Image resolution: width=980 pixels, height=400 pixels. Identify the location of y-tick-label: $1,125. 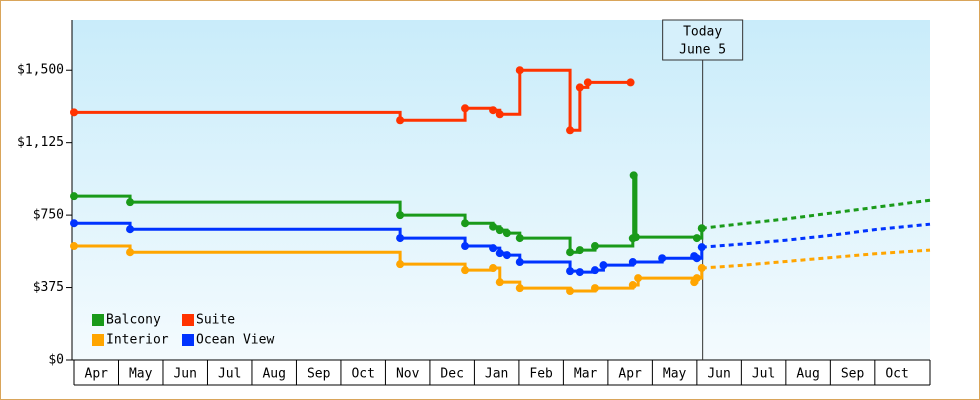
(40, 142).